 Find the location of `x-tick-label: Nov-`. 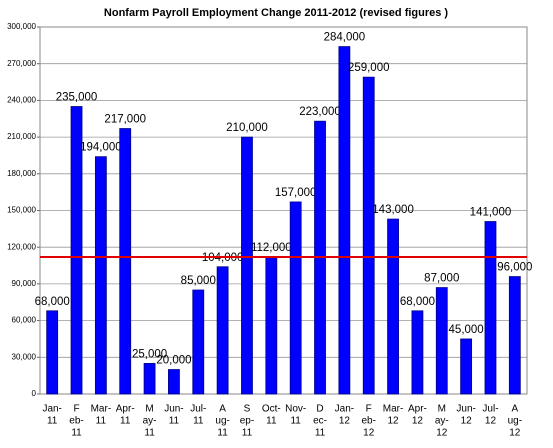

x-tick-label: Nov- is located at coordinates (295, 409).